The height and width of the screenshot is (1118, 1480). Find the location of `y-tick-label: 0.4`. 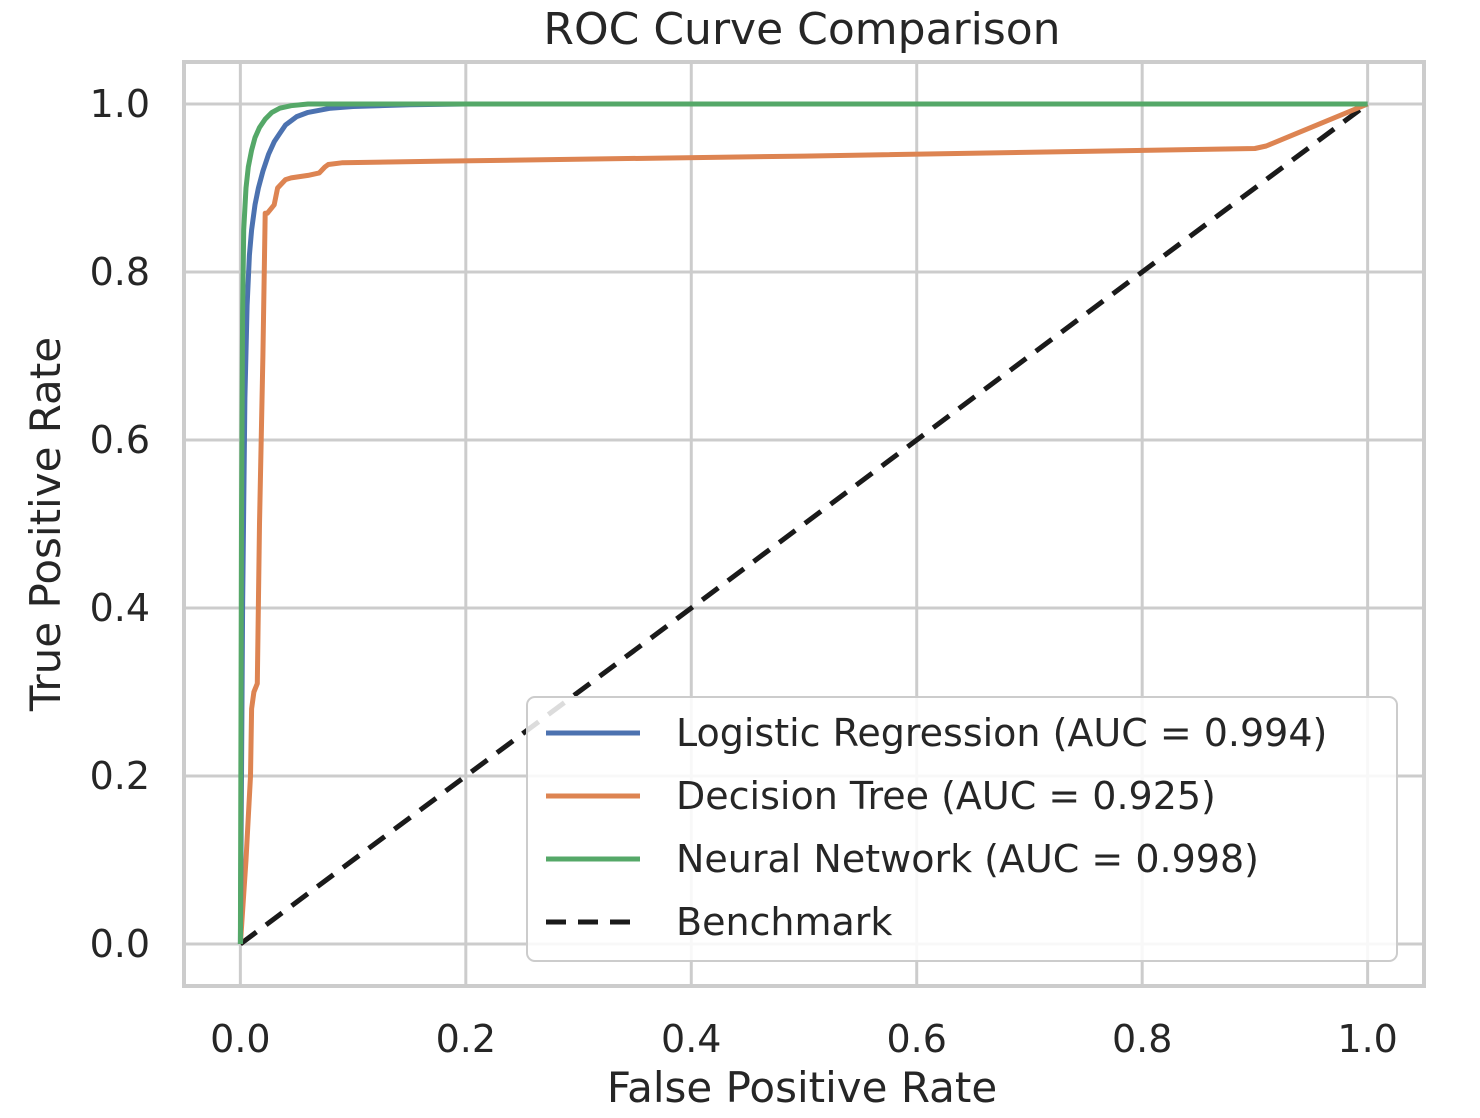

y-tick-label: 0.4 is located at coordinates (120, 608).